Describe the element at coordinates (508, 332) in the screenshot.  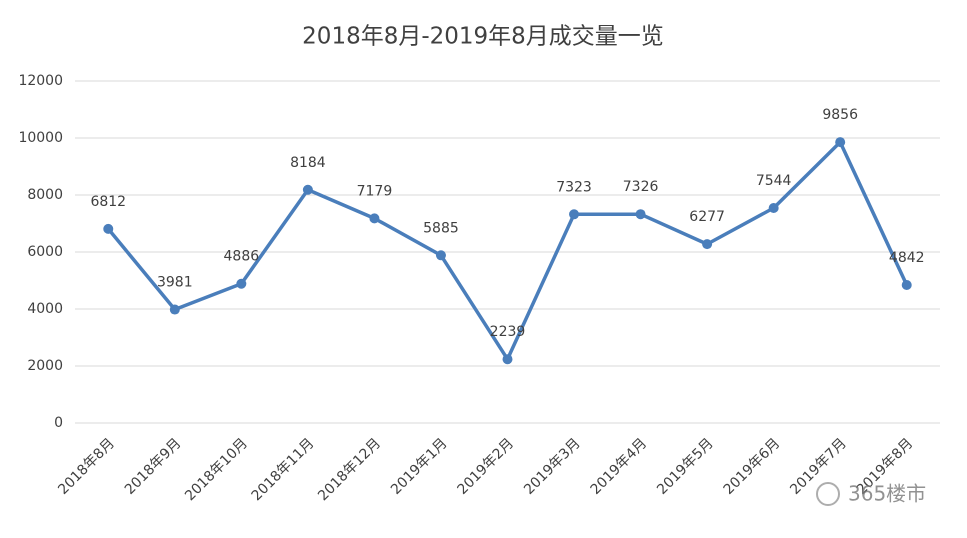
I see `data-label: 2239` at that location.